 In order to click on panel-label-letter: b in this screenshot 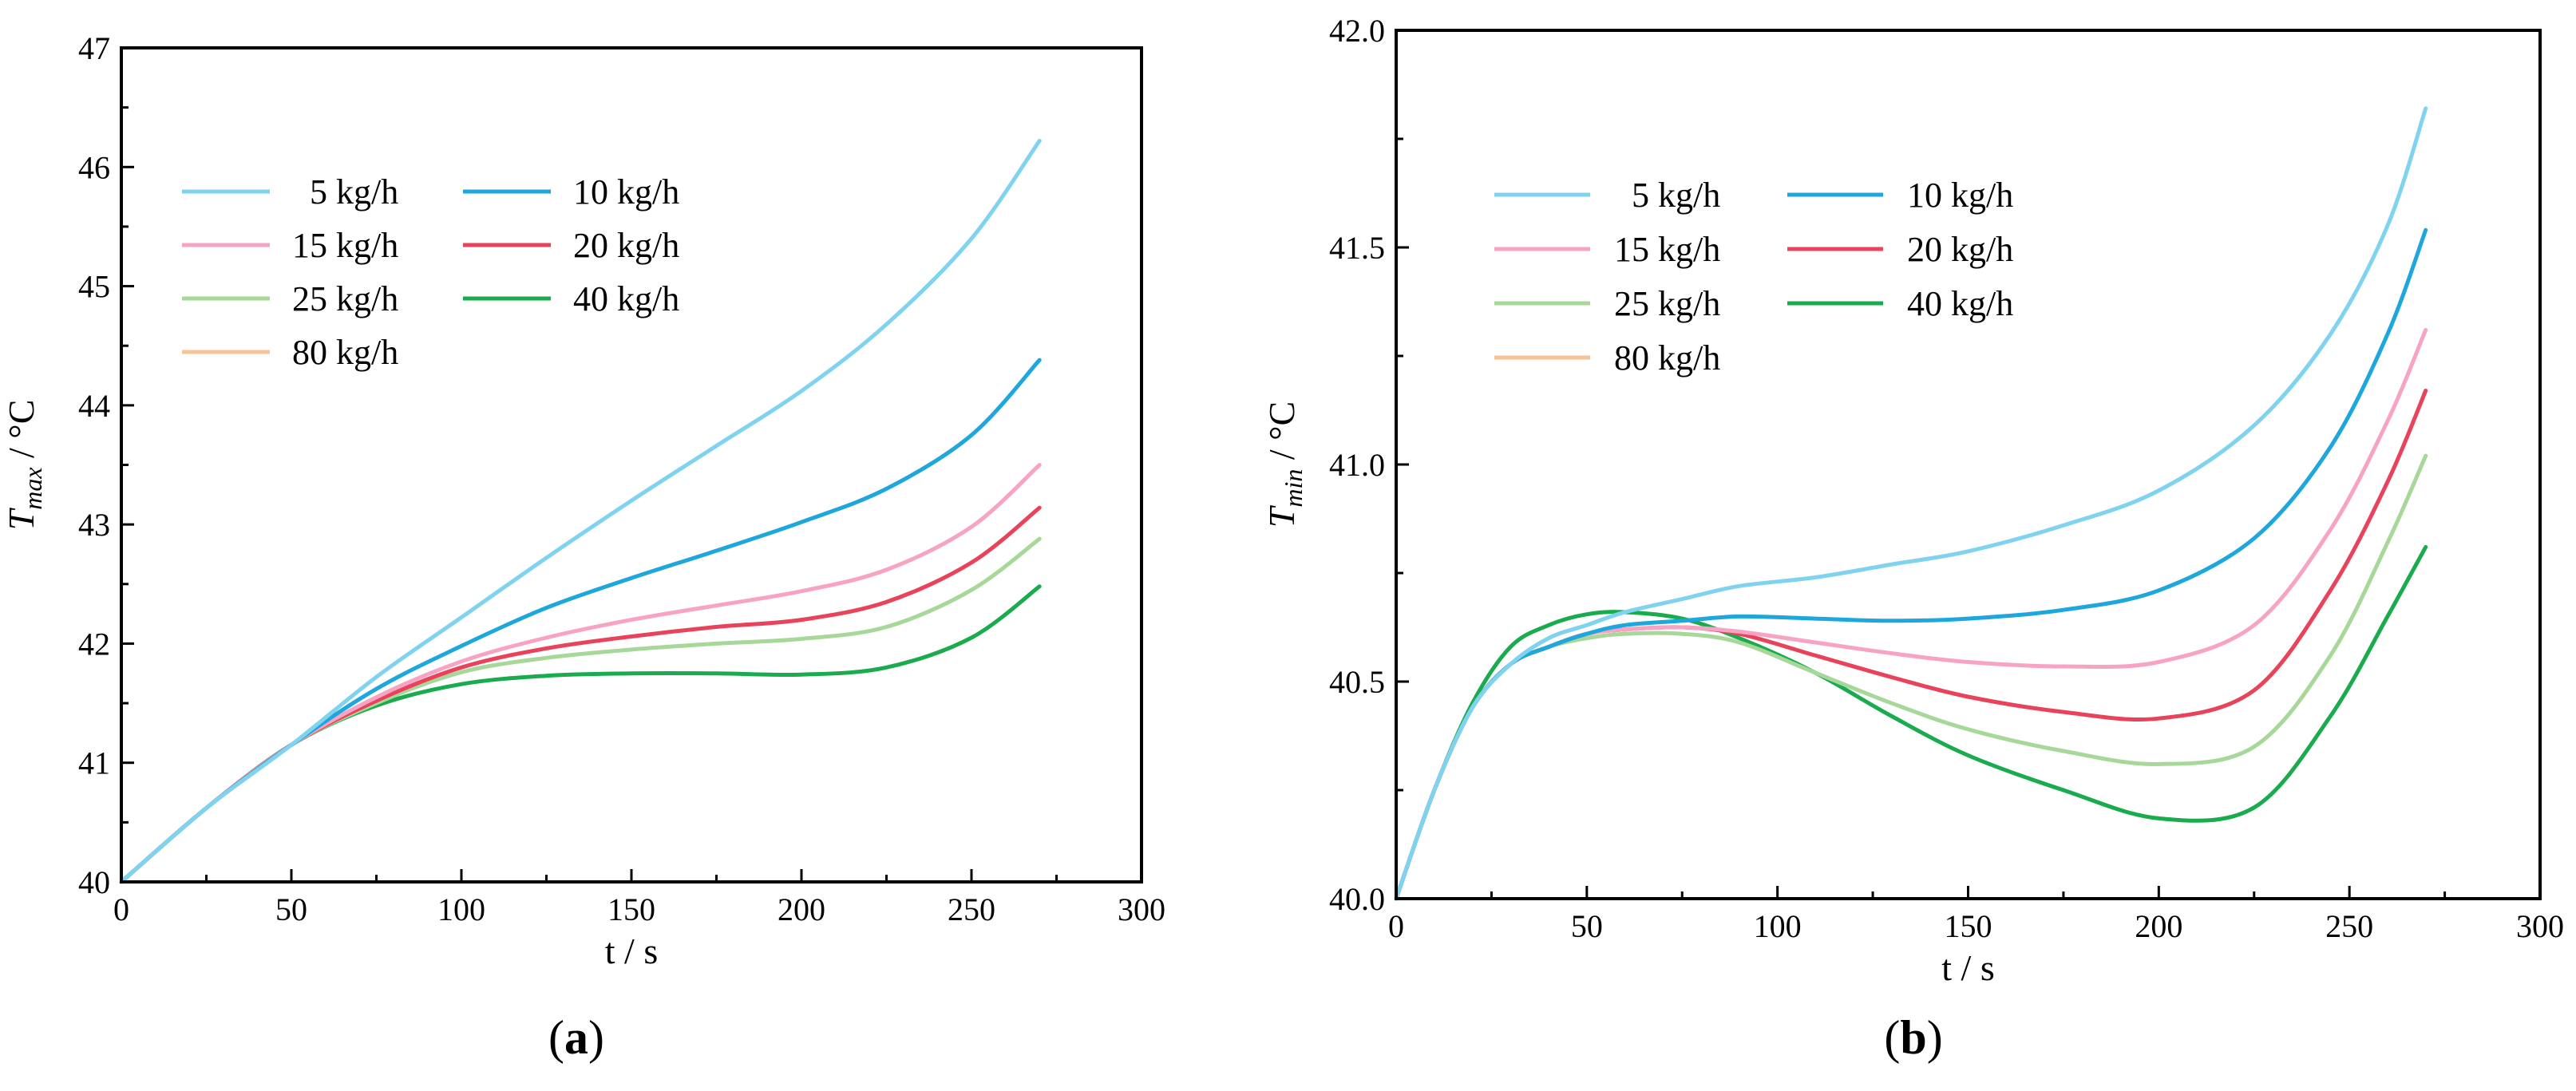, I will do `click(1913, 1037)`.